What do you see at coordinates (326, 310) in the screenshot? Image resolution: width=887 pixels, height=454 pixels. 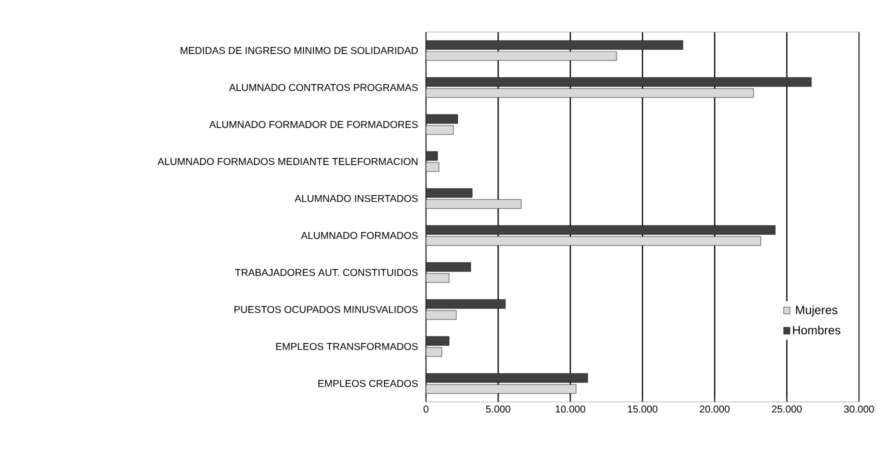 I see `y-tick-label: PUESTOS OCUPADOS MINUSVALIDOS` at bounding box center [326, 310].